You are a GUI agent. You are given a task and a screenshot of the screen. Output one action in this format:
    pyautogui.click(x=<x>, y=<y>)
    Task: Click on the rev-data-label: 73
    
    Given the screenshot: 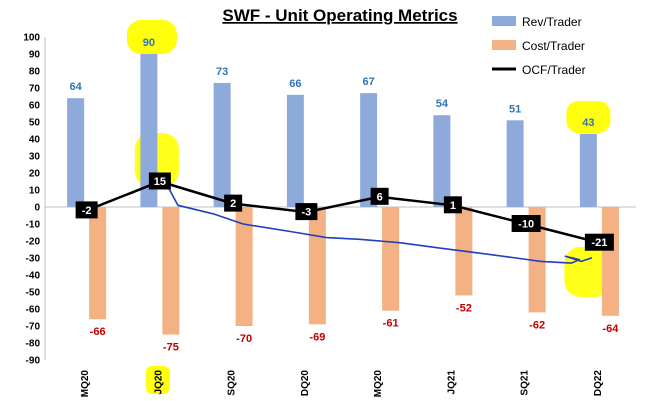 What is the action you would take?
    pyautogui.click(x=222, y=72)
    